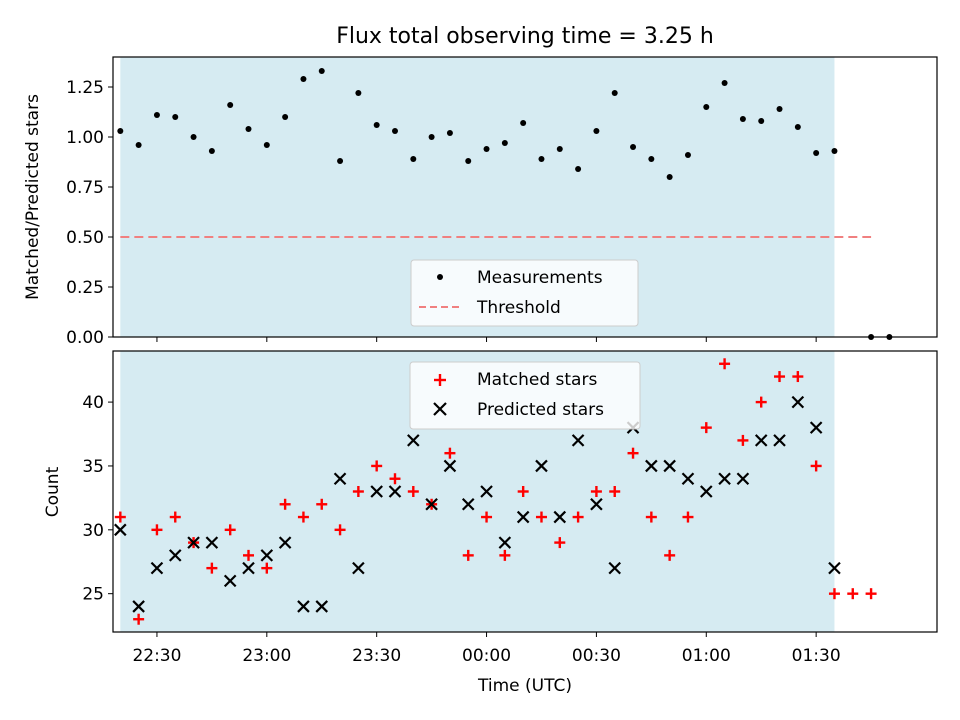 This screenshot has width=960, height=720. What do you see at coordinates (266, 656) in the screenshot?
I see `x-tick-label: 23:00` at bounding box center [266, 656].